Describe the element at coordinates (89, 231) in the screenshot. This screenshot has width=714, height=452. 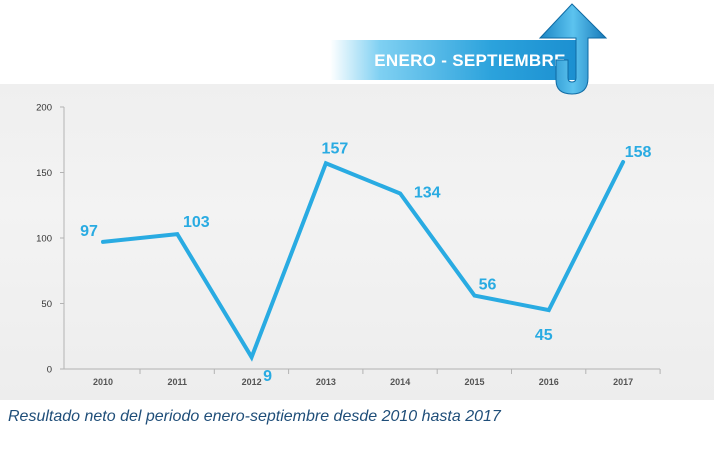
I see `data-label: 97` at that location.